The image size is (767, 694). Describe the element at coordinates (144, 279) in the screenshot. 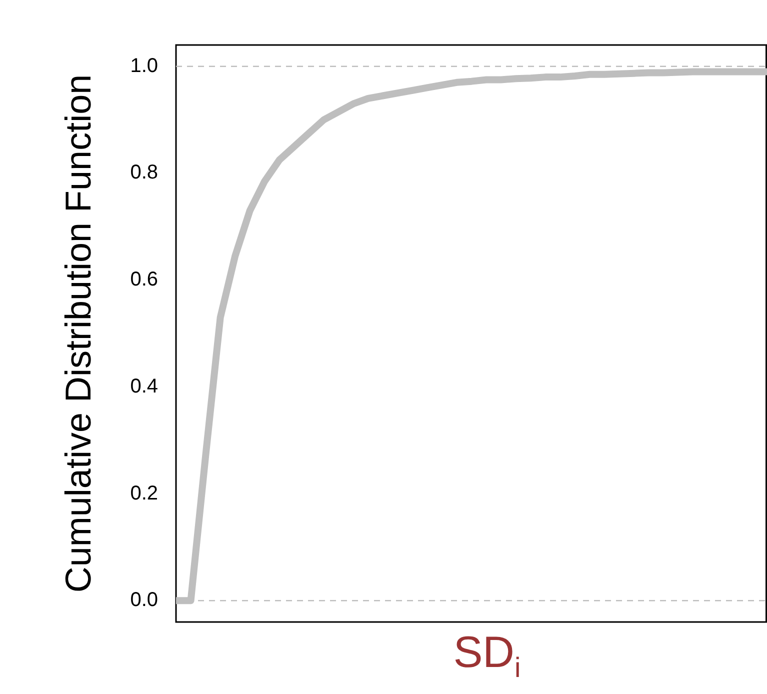

I see `y-tick-label: 0.6` at that location.